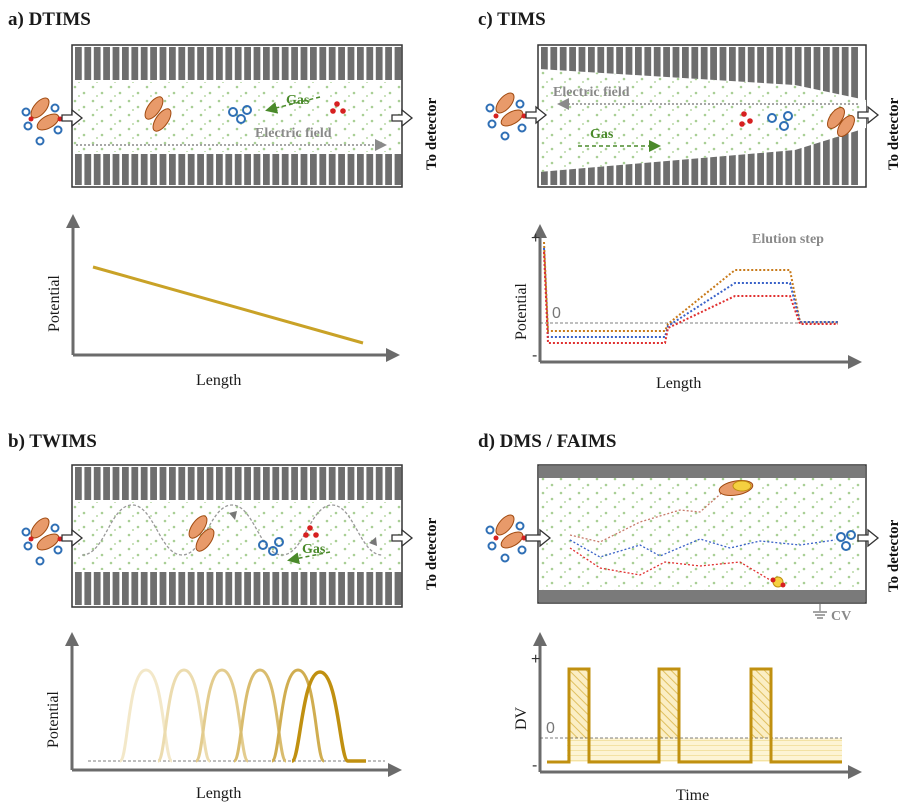 The width and height of the screenshot is (903, 805). What do you see at coordinates (702, 548) in the screenshot?
I see `trajectory-blue` at bounding box center [702, 548].